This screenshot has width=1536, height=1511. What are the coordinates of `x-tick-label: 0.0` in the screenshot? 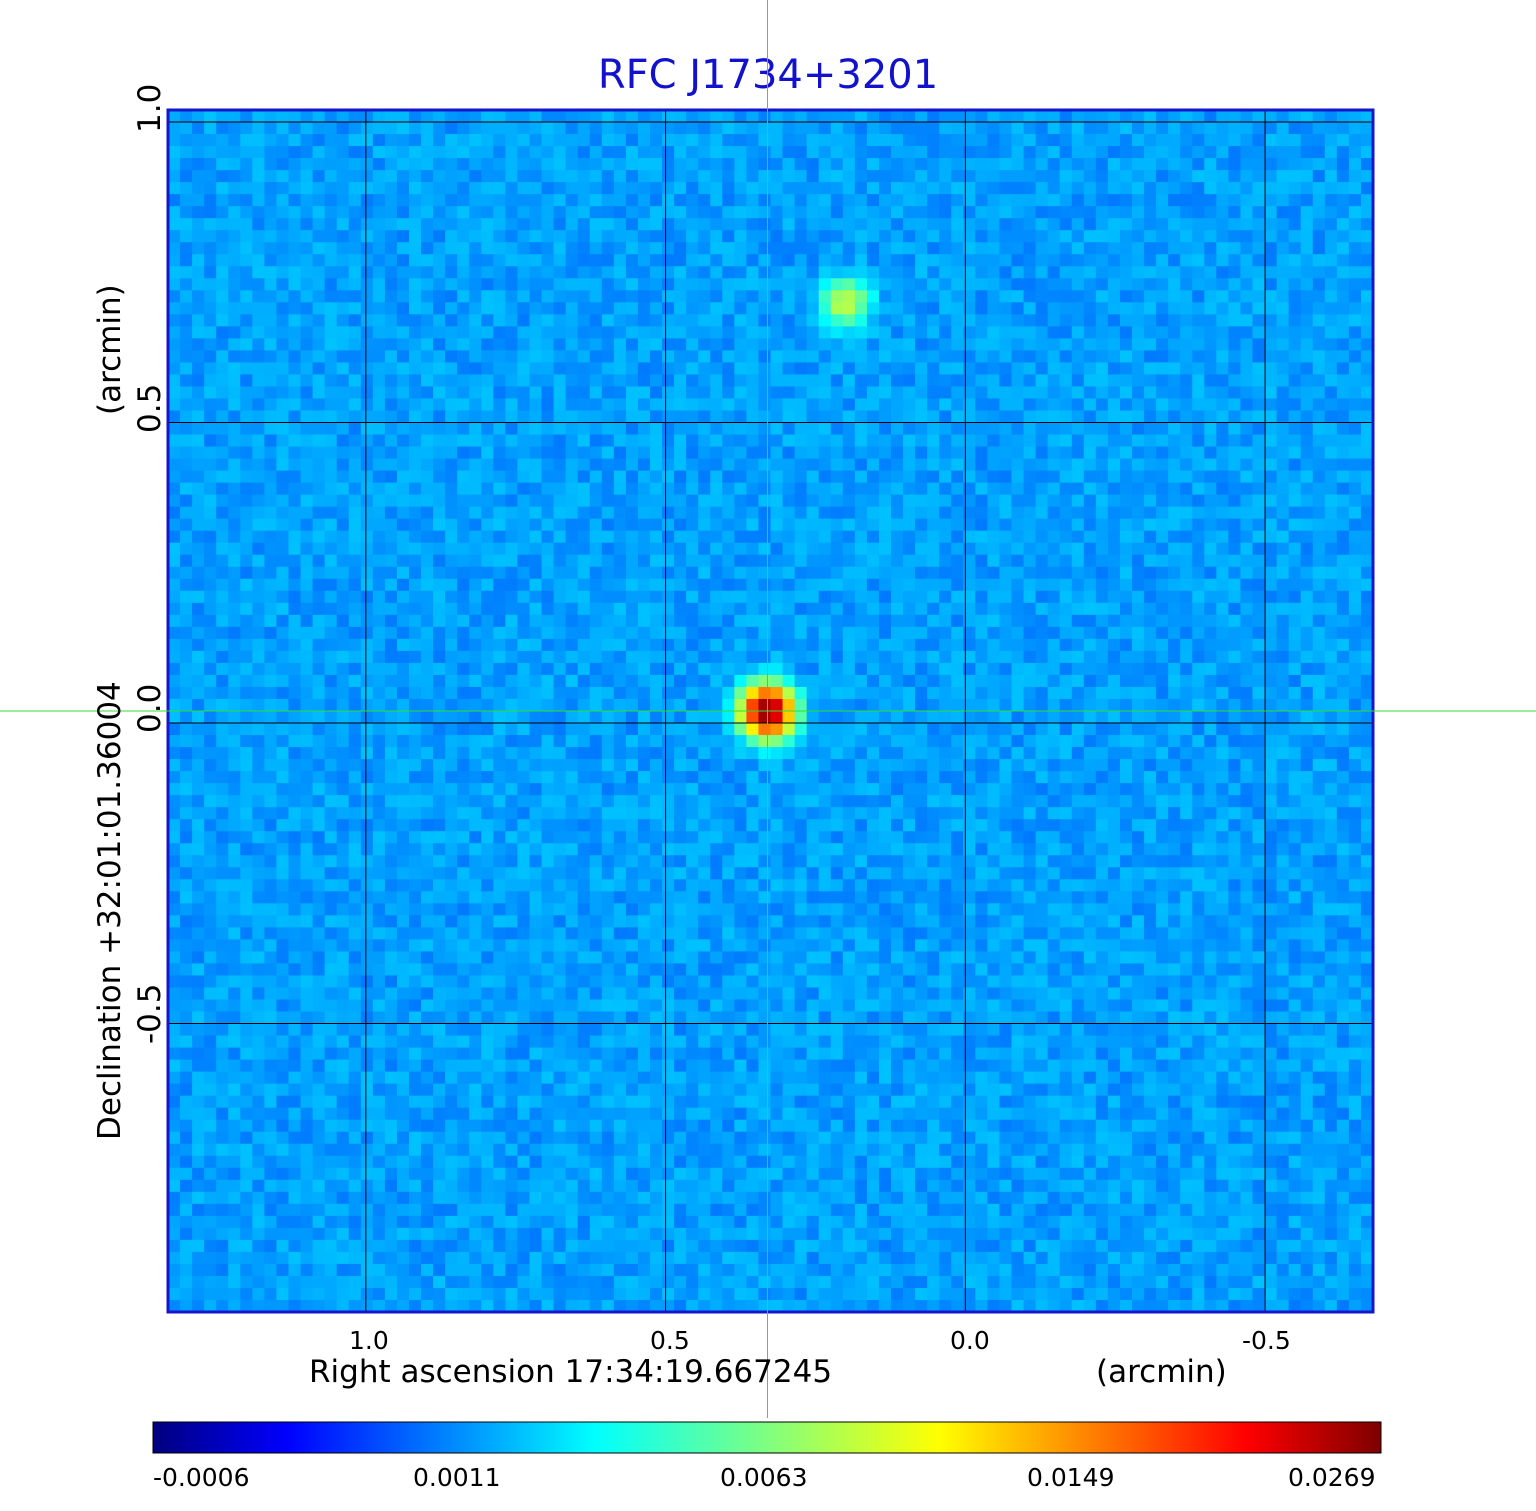 It's located at (970, 1340).